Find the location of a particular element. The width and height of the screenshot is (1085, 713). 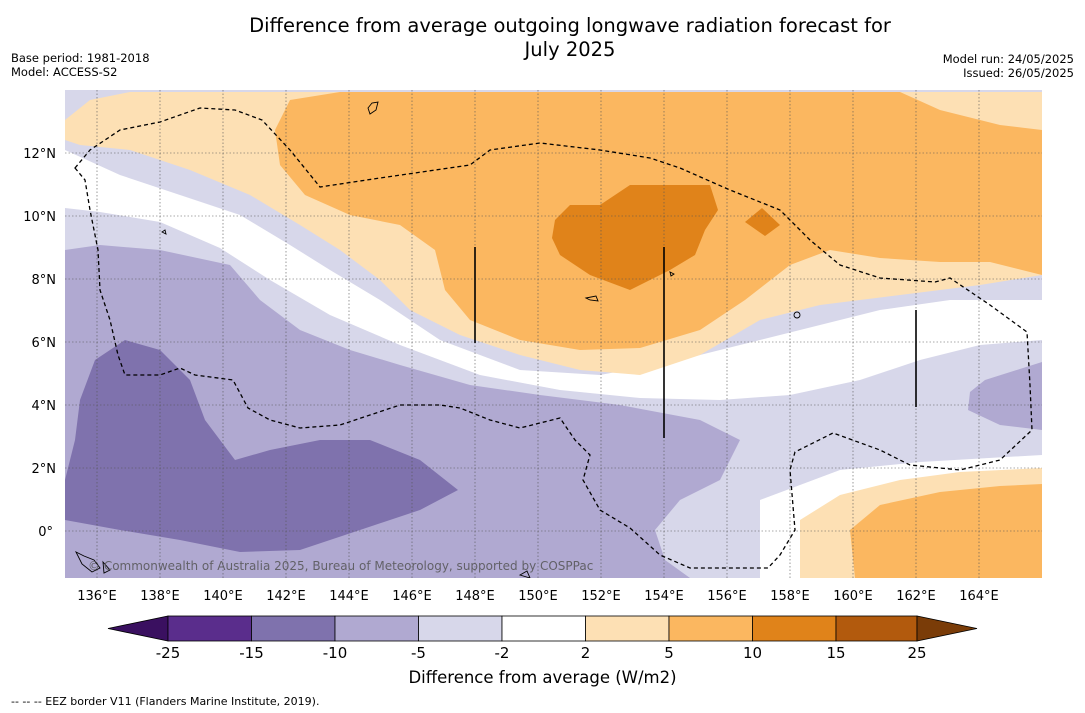

lon-label: 136°E is located at coordinates (97, 596).